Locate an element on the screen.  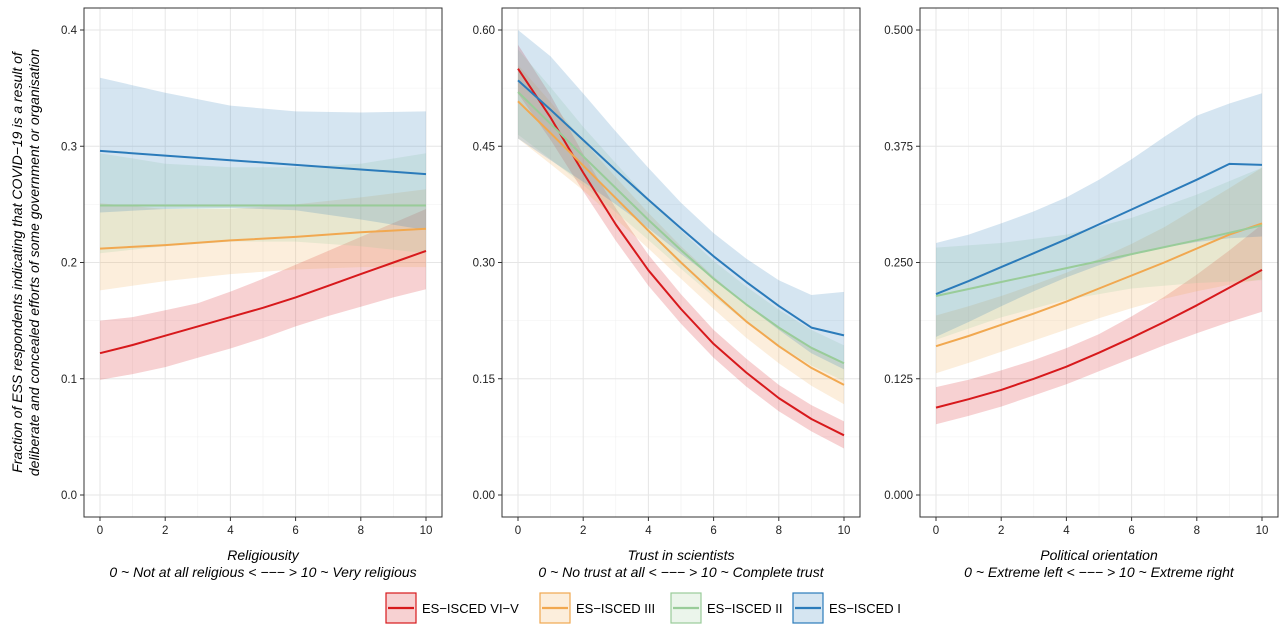
y-tick-label: 0.375 is located at coordinates (898, 147).